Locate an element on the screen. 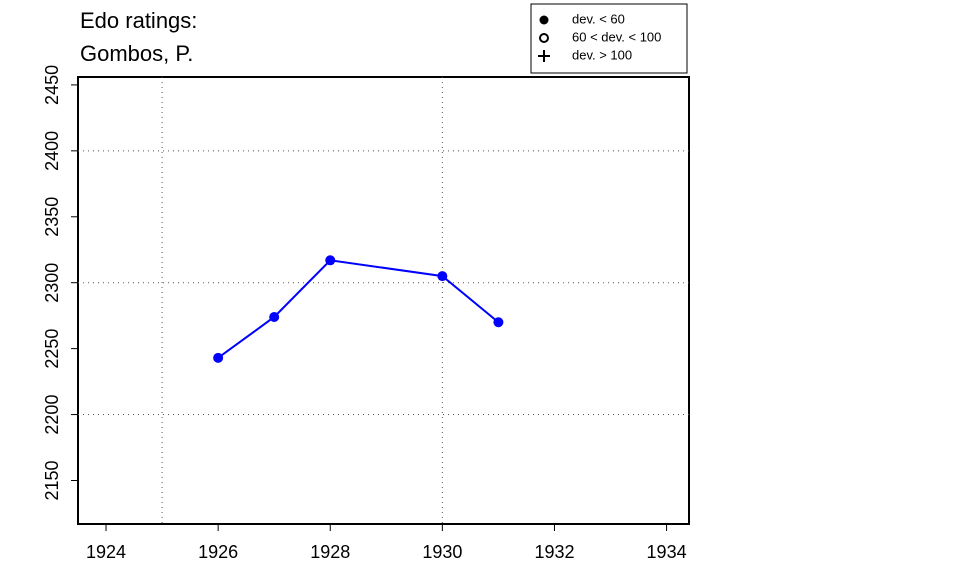  series-line is located at coordinates (358, 309).